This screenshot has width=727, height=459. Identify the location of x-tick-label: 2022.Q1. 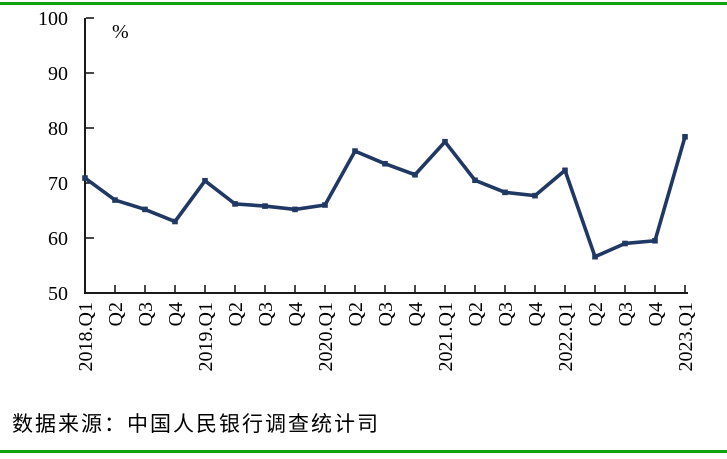
(566, 336).